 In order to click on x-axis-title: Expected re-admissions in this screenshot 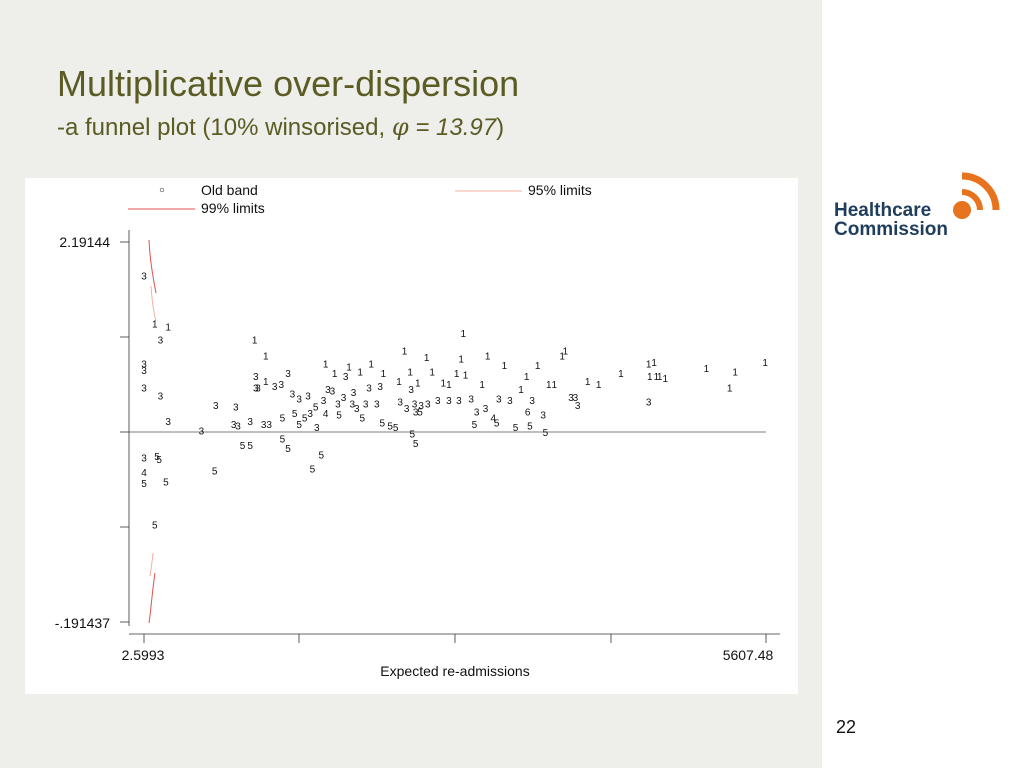, I will do `click(454, 671)`.